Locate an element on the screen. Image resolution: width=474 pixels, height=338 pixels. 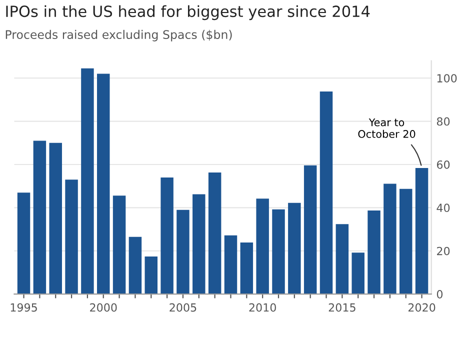
y-tick-label: 80 is located at coordinates (443, 121).